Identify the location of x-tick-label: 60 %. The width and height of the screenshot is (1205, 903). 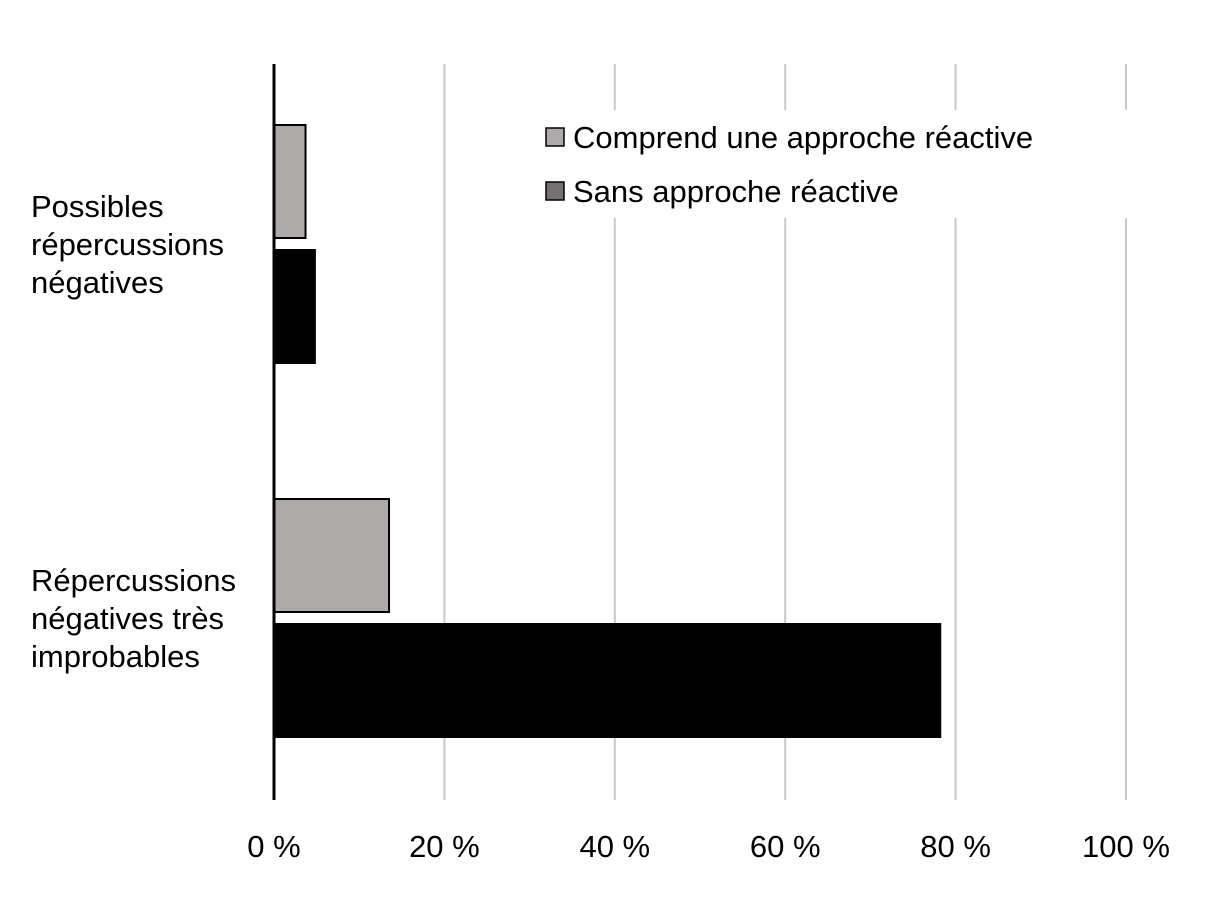
(785, 846).